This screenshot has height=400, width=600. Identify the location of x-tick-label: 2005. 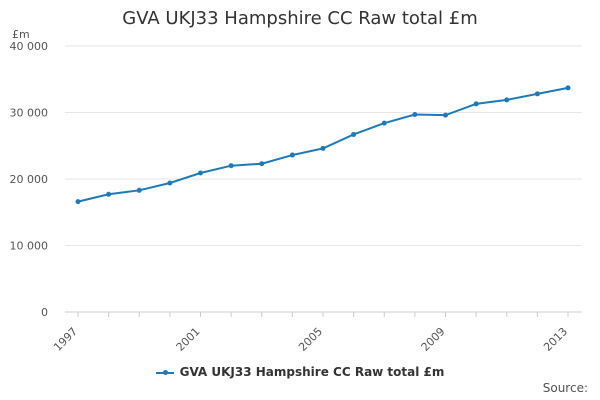
(310, 339).